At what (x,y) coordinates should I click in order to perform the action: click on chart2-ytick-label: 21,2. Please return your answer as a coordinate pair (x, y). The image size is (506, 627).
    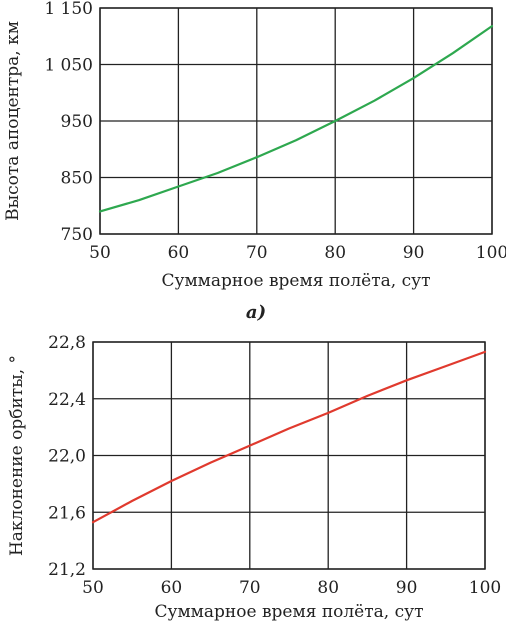
    Looking at the image, I should click on (67, 570).